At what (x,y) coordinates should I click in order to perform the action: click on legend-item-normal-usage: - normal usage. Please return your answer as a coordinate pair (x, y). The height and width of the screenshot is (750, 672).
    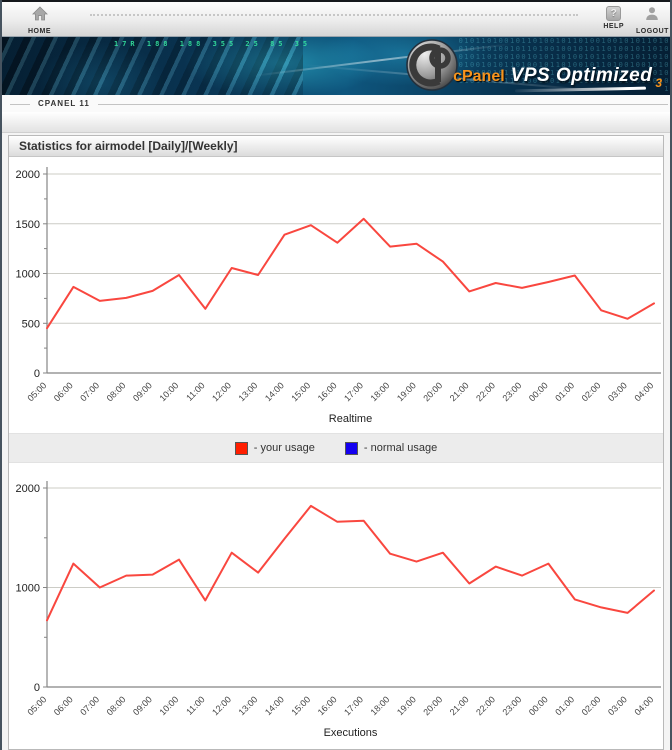
    Looking at the image, I should click on (391, 448).